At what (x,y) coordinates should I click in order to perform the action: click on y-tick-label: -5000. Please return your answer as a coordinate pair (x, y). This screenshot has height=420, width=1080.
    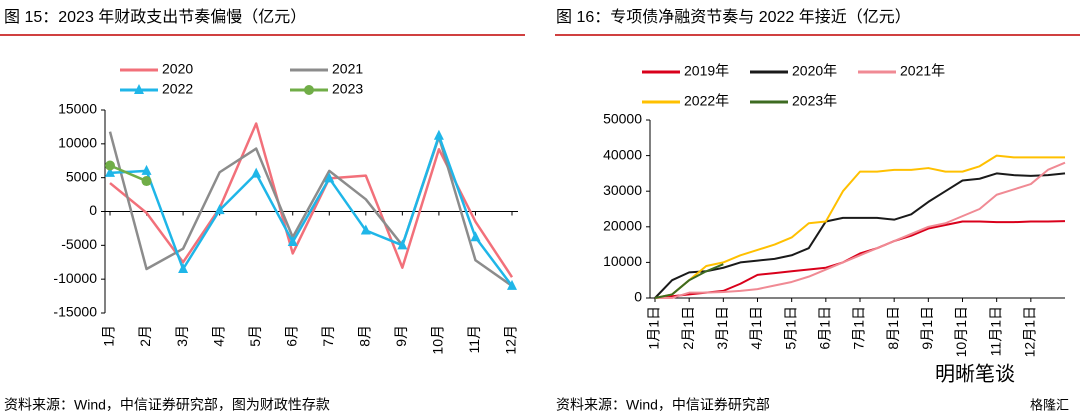
    Looking at the image, I should click on (79, 244).